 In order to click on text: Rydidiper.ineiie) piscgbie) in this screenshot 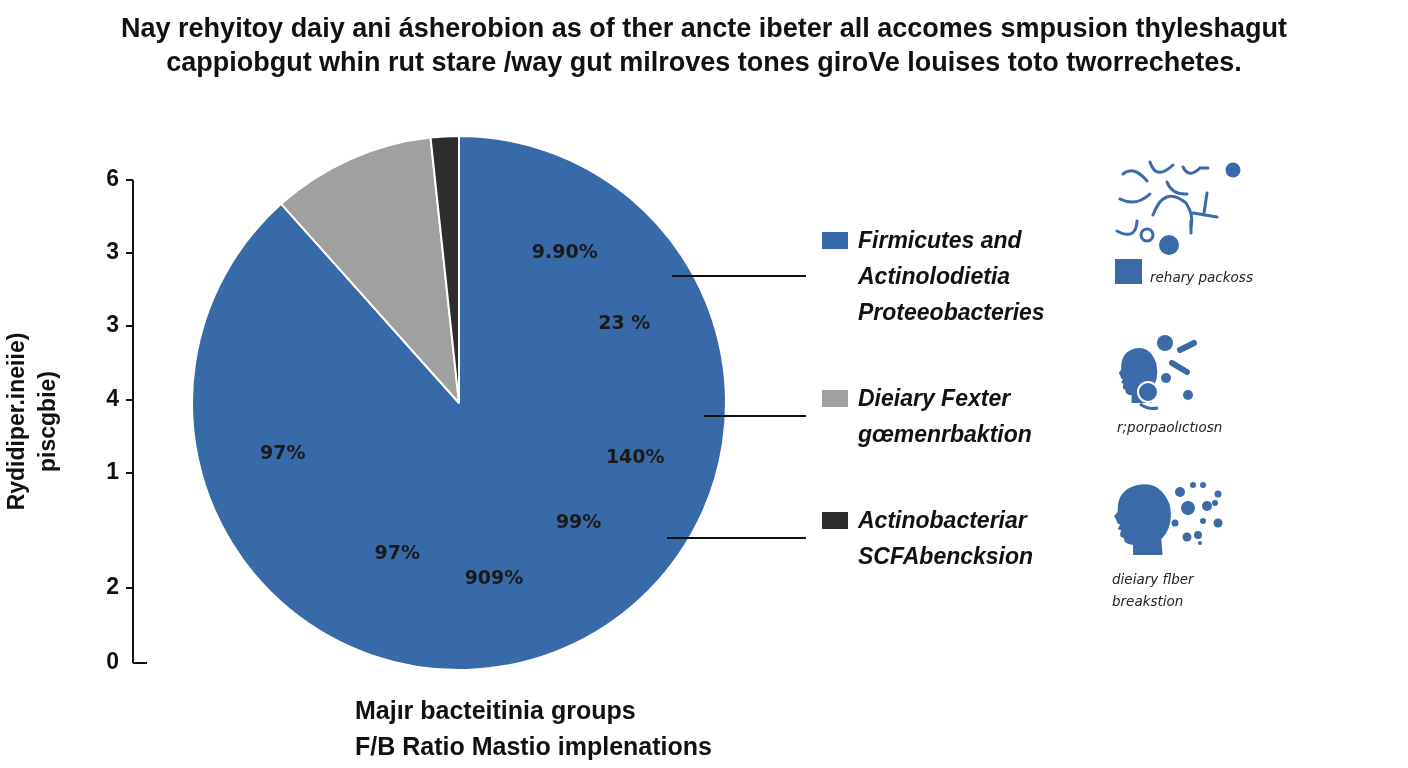, I will do `click(32, 421)`.